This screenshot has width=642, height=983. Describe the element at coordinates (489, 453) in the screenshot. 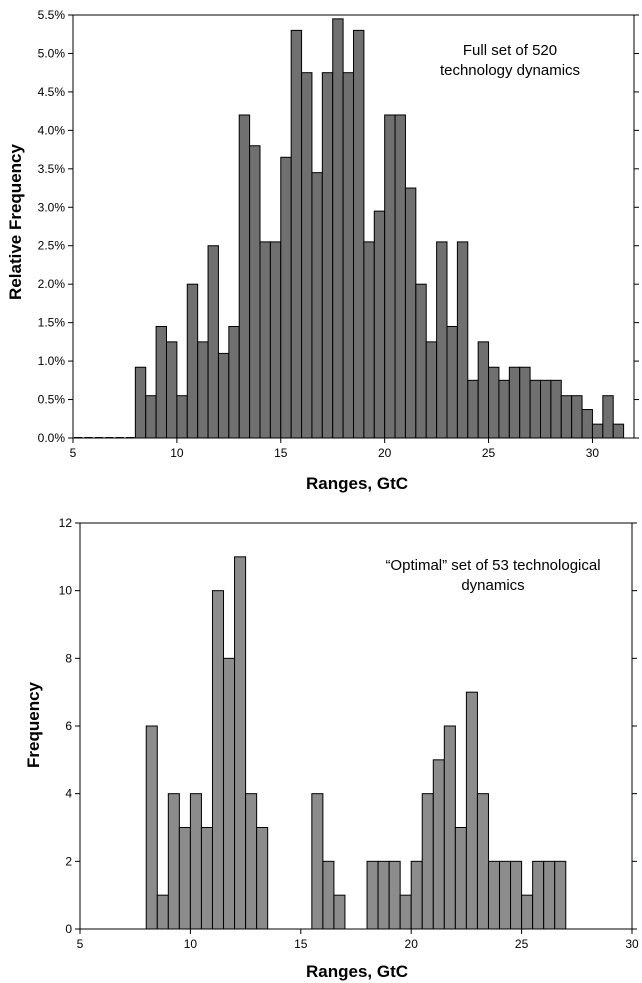

I see `x-tick-label-0-4: 25` at that location.